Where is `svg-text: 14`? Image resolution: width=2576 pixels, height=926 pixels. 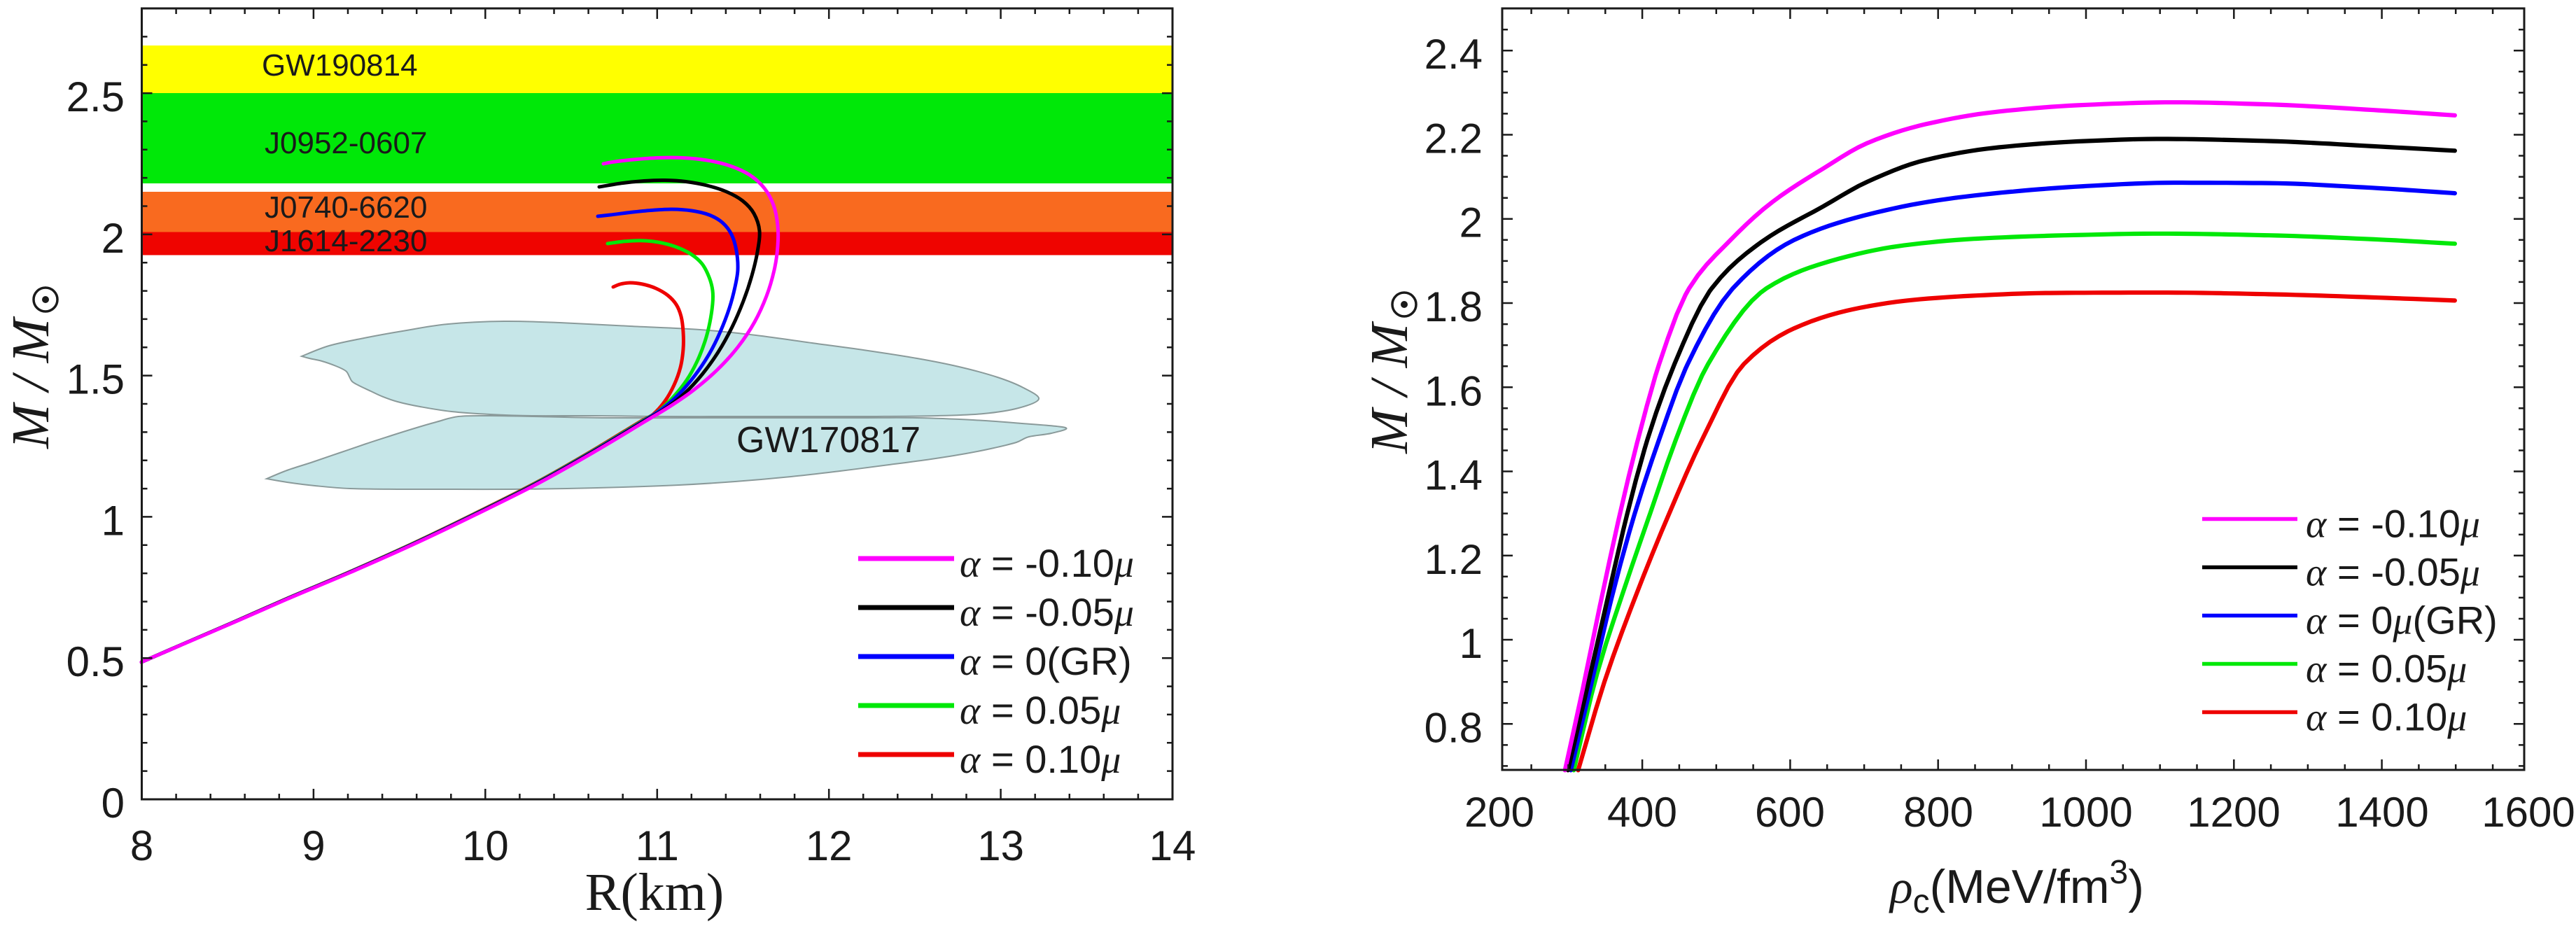 svg-text: 14 is located at coordinates (1172, 845).